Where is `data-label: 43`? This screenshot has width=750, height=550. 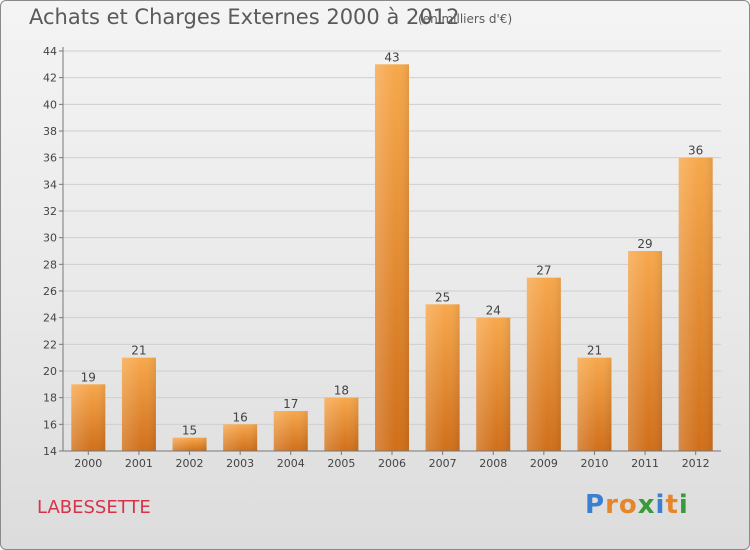
data-label: 43 is located at coordinates (391, 57).